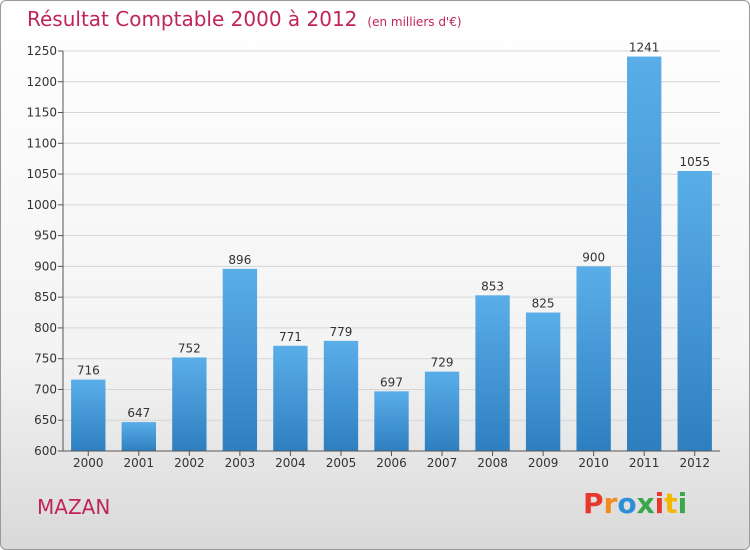 This screenshot has height=550, width=750. What do you see at coordinates (593, 463) in the screenshot?
I see `x-tick-label: 2010` at bounding box center [593, 463].